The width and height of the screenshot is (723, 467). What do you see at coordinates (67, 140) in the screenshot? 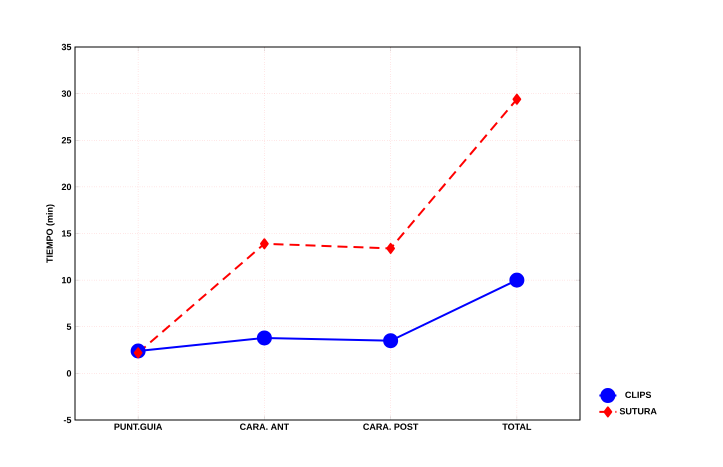
I see `y-tick-label: 25` at bounding box center [67, 140].